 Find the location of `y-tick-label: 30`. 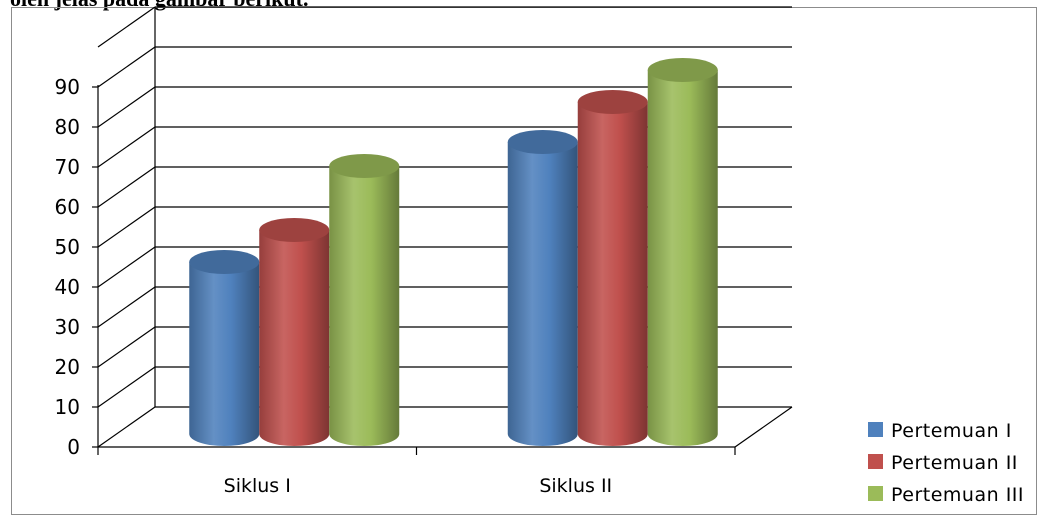

y-tick-label: 30 is located at coordinates (67, 327).